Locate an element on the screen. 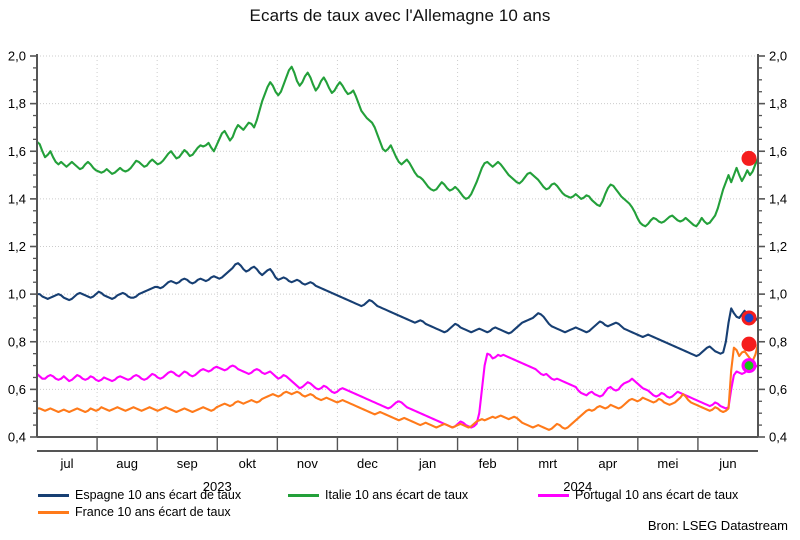 This screenshot has width=800, height=540. x-axis-month-label: nov is located at coordinates (307, 463).